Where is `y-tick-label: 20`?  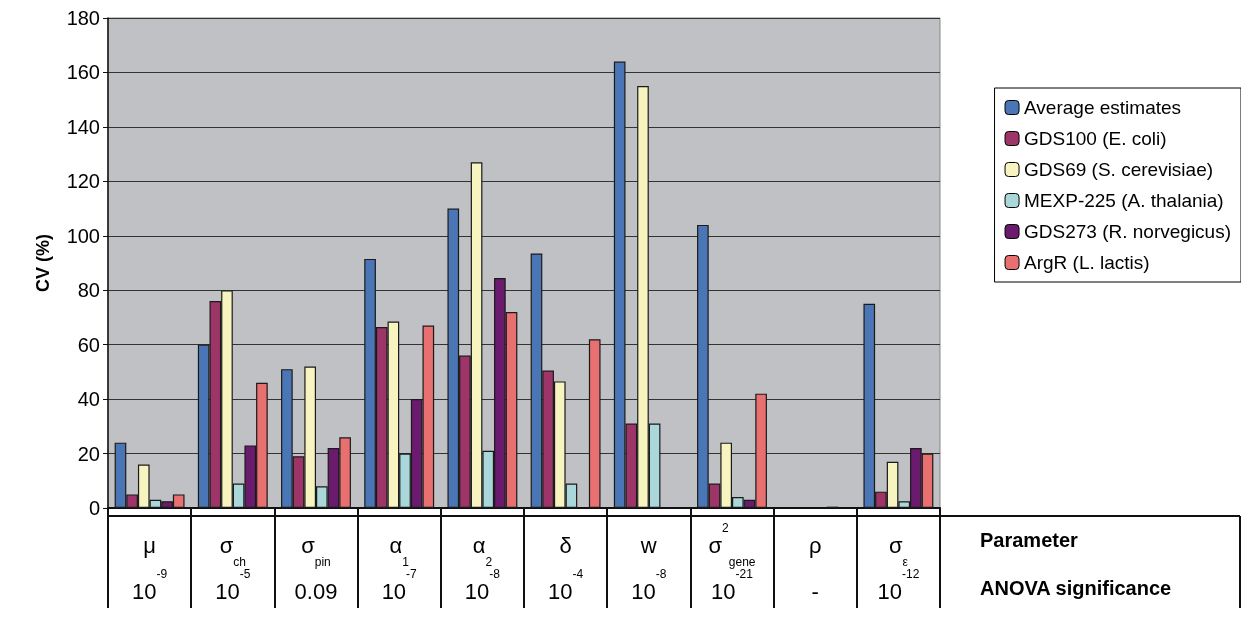 y-tick-label: 20 is located at coordinates (88, 453).